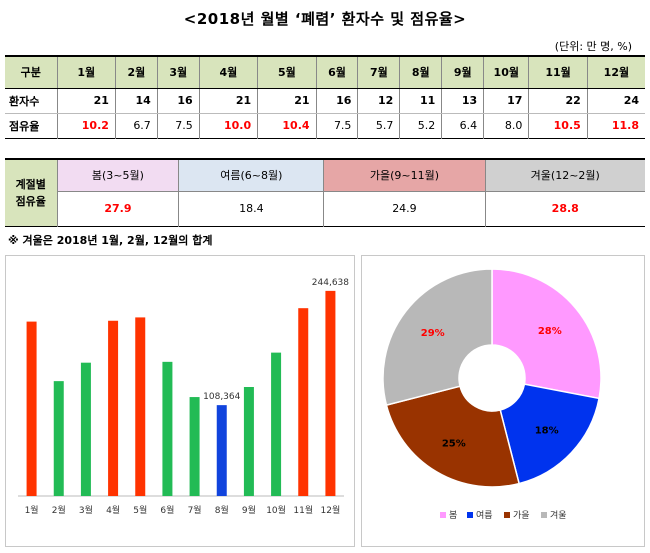 The image size is (650, 553). I want to click on slice-label: 25%, so click(454, 444).